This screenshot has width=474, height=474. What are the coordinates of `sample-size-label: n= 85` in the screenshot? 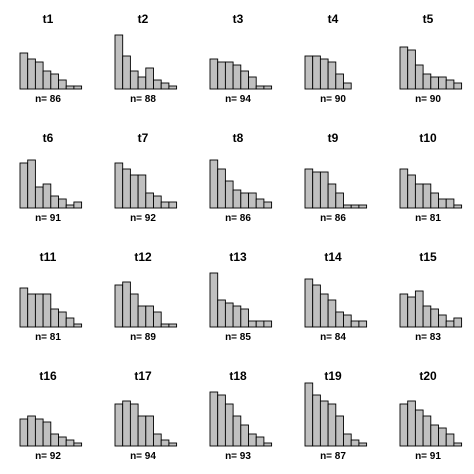 It's located at (238, 337).